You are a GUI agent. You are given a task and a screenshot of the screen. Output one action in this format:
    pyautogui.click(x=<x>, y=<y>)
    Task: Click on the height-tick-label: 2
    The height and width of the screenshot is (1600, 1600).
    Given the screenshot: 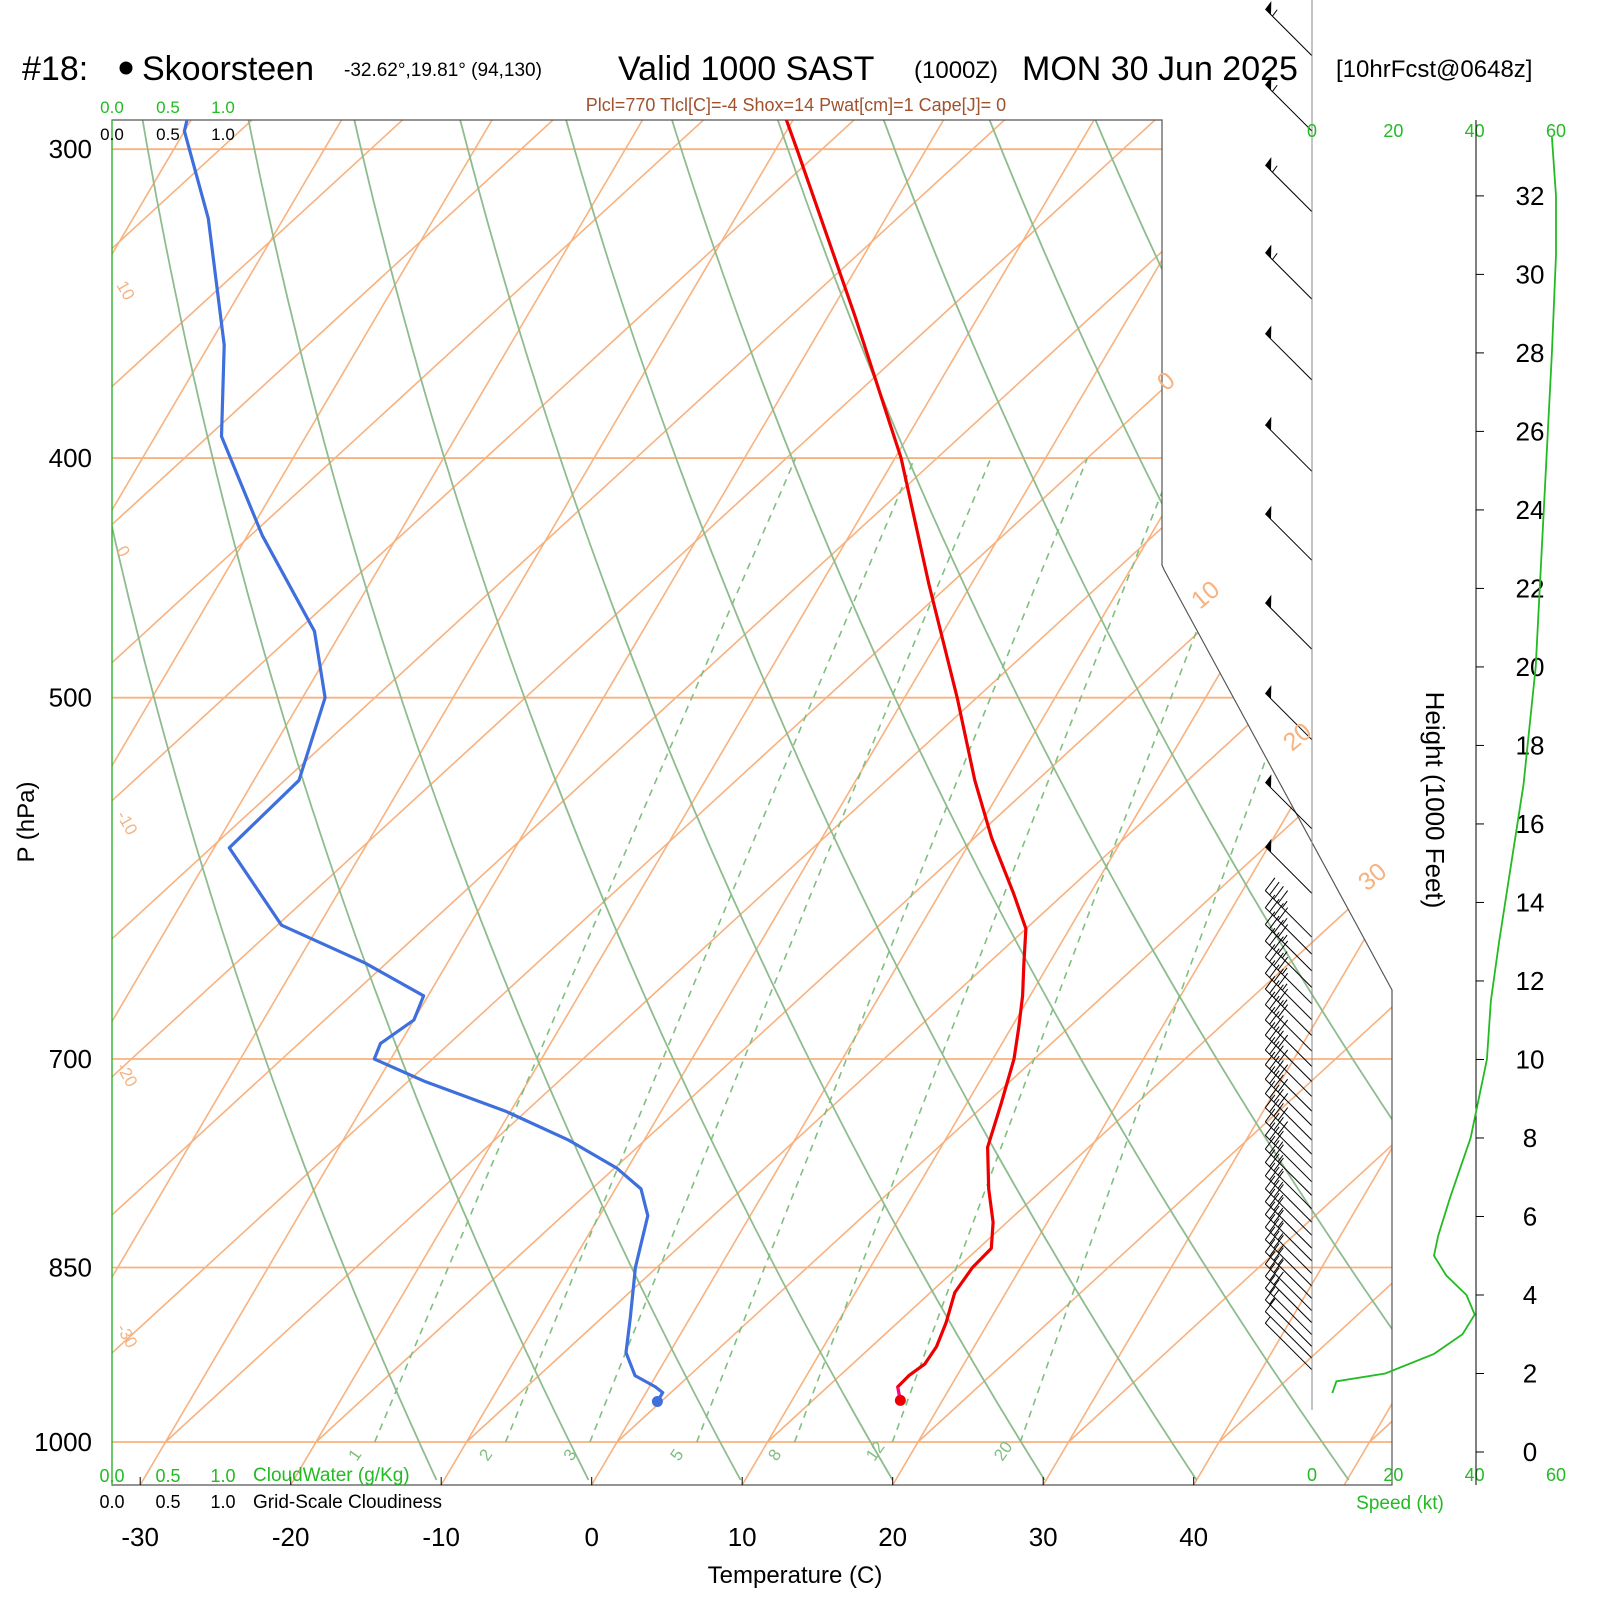 What is the action you would take?
    pyautogui.click(x=1530, y=1373)
    